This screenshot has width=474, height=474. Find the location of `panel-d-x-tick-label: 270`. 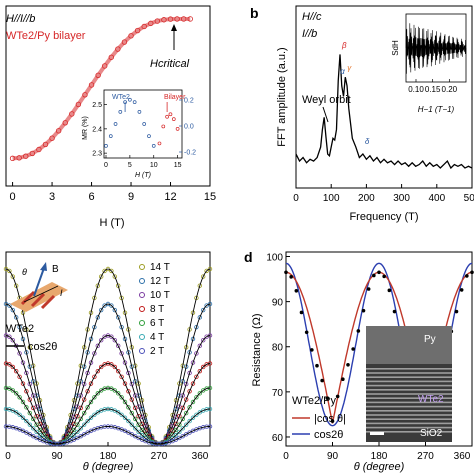

panel-d-x-tick-label: 270 is located at coordinates (425, 456).